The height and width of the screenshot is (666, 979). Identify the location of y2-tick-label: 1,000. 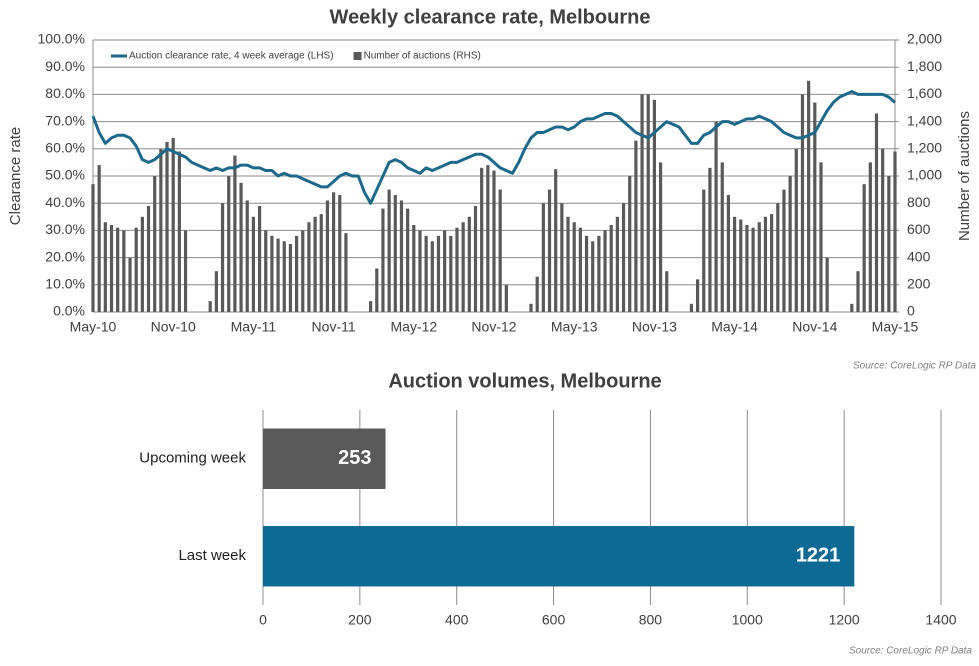
(924, 175).